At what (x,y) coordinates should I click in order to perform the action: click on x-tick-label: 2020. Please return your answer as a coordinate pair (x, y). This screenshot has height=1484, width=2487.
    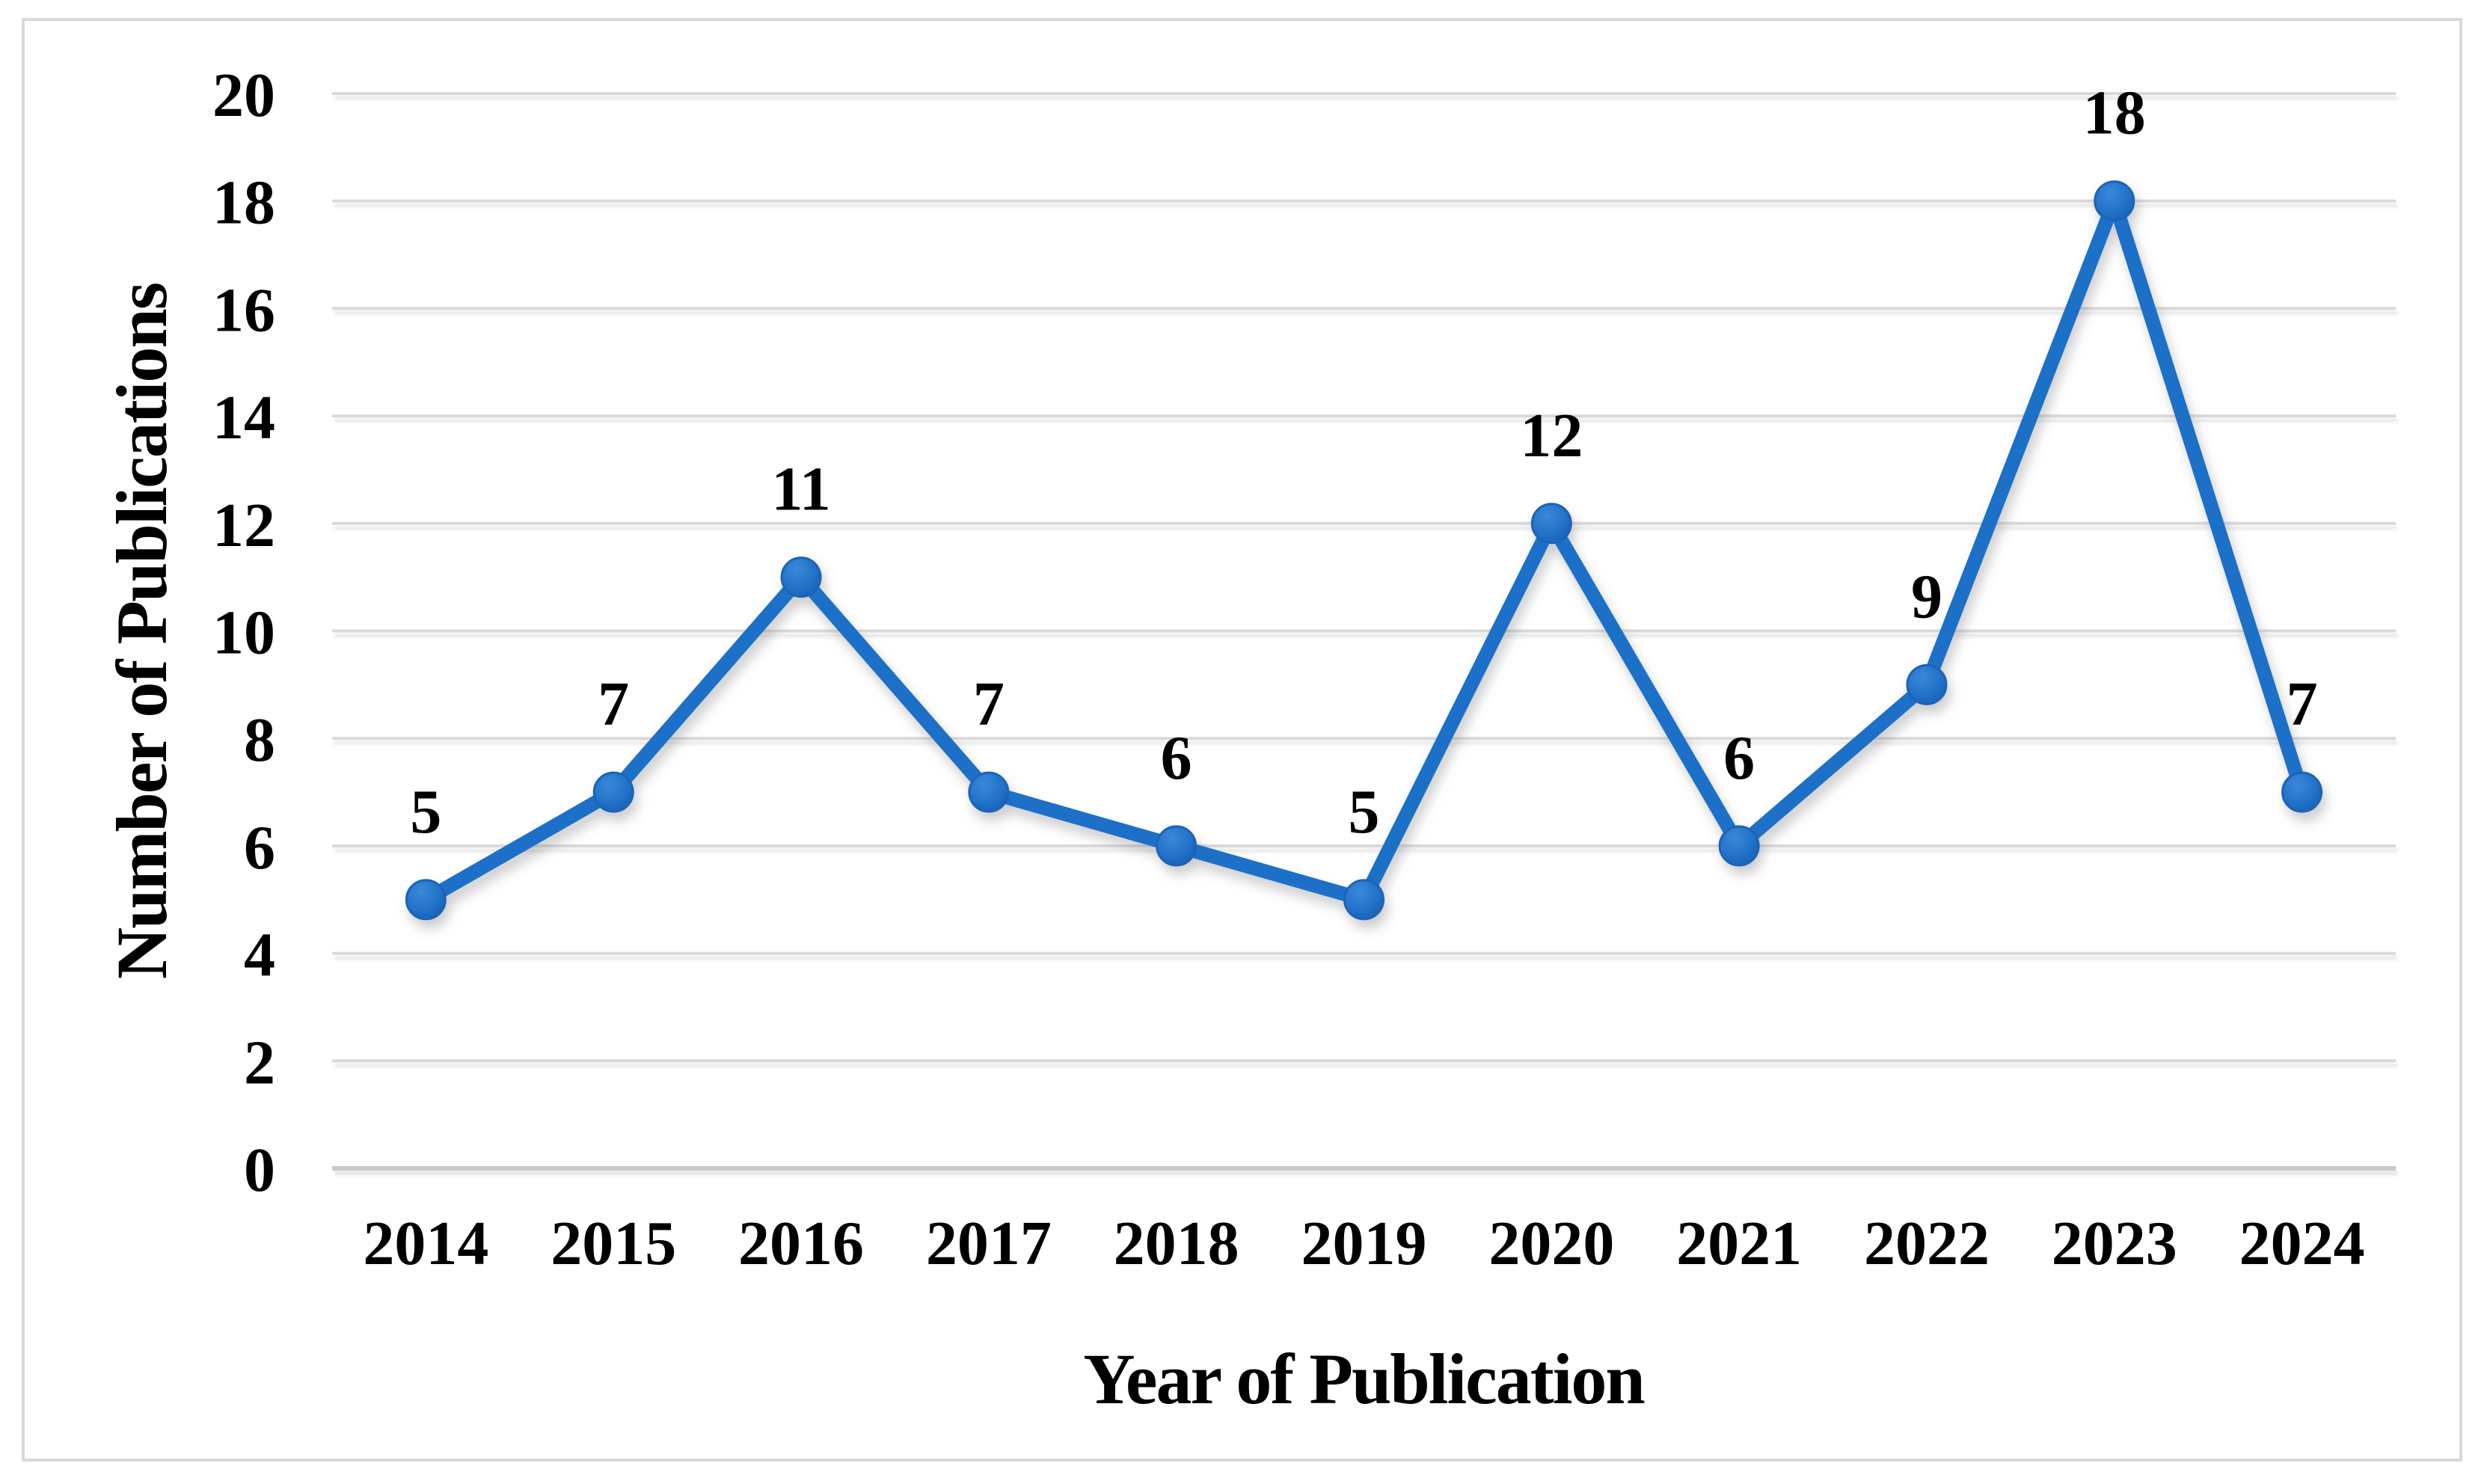
    Looking at the image, I should click on (1551, 1243).